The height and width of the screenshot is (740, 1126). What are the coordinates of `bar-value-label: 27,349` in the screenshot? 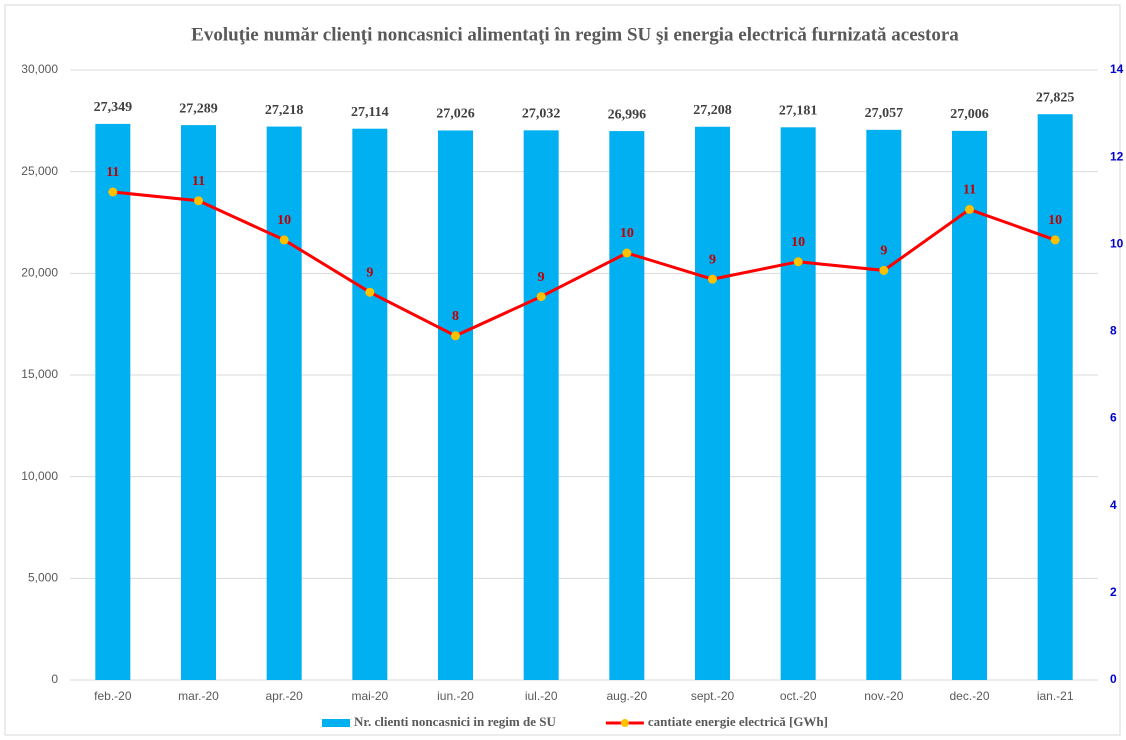 It's located at (113, 107).